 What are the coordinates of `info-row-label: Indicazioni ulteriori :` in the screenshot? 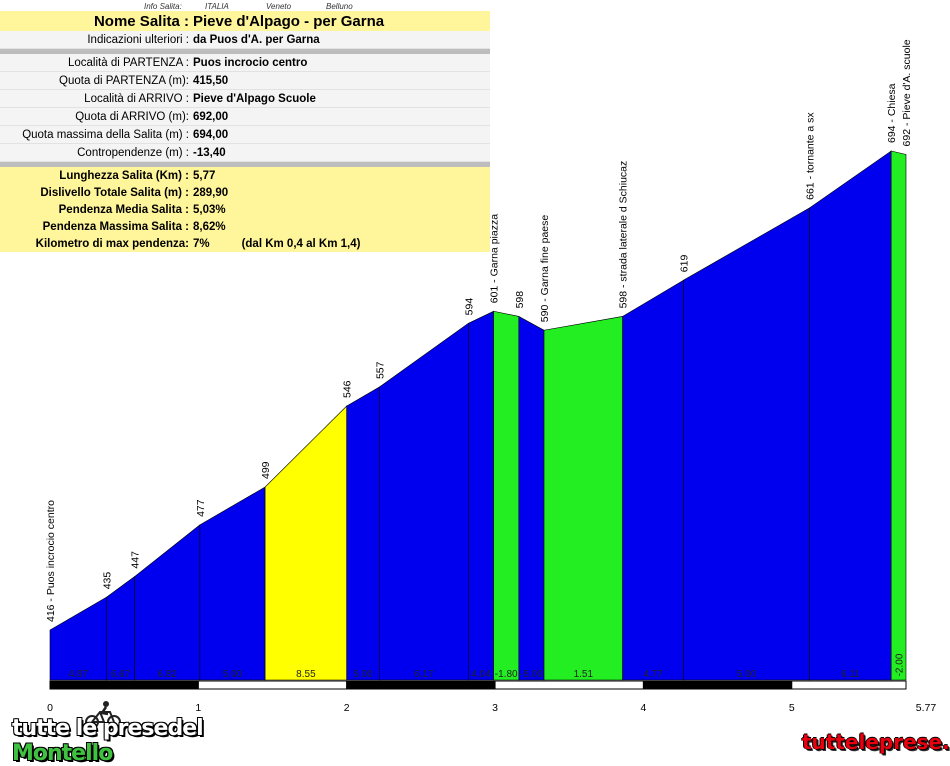 It's located at (95, 40).